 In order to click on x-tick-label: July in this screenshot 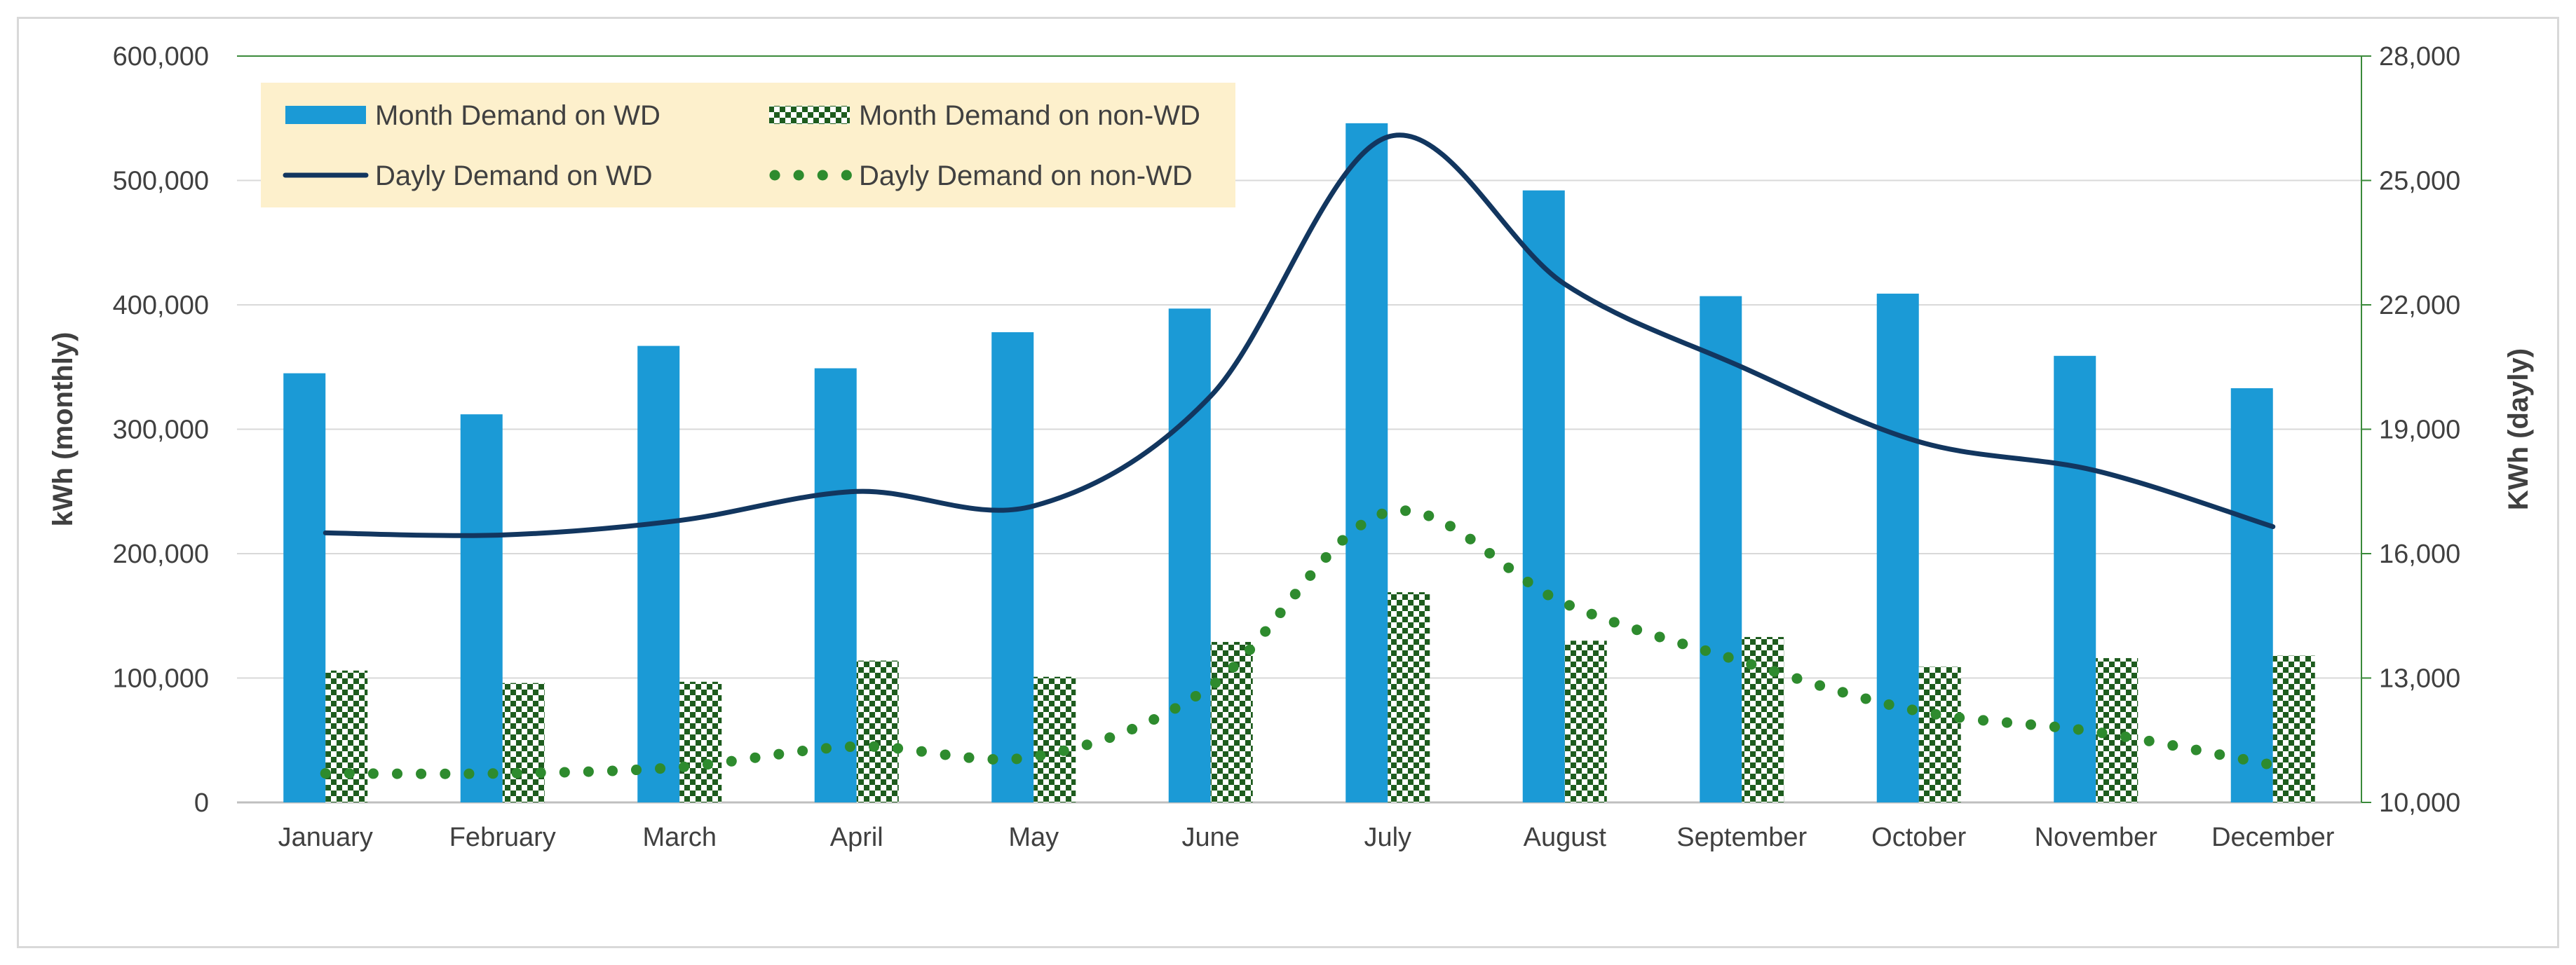, I will do `click(1387, 837)`.